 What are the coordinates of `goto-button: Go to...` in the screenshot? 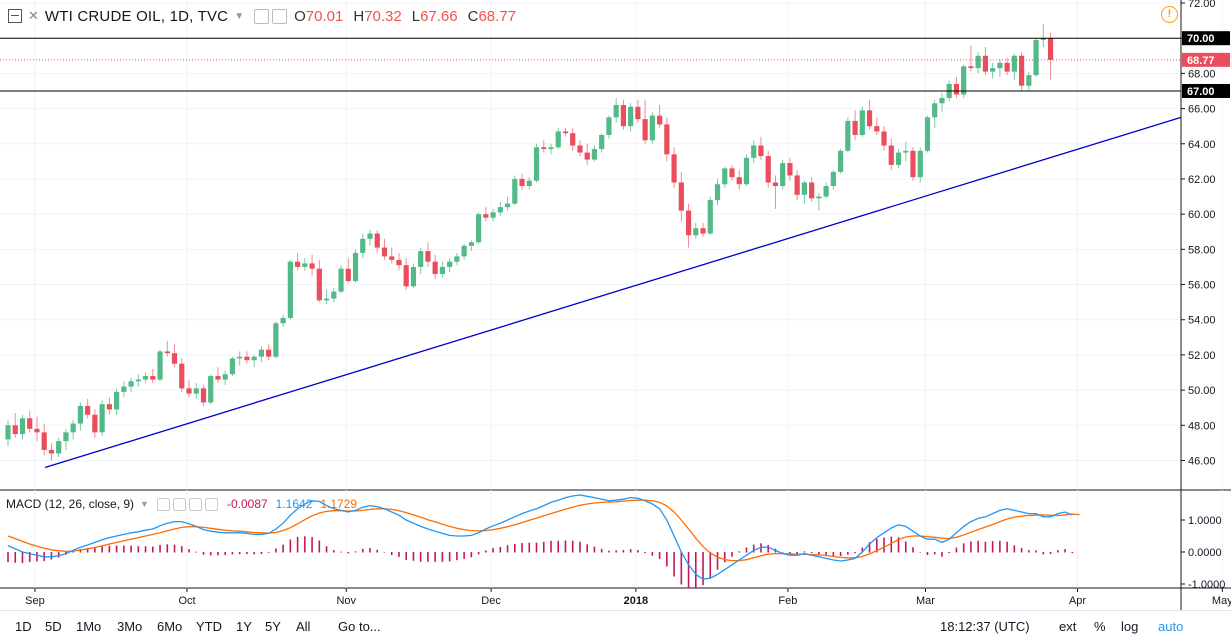 It's located at (359, 626).